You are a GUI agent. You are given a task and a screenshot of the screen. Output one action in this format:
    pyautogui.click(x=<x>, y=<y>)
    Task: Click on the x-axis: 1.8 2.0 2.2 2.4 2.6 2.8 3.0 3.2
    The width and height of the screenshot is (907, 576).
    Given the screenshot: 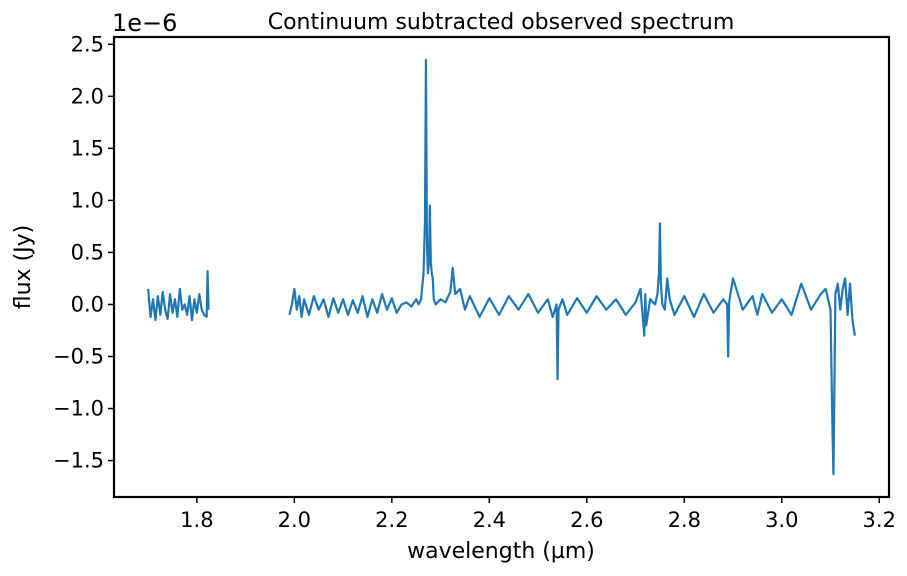 What is the action you would take?
    pyautogui.click(x=538, y=514)
    